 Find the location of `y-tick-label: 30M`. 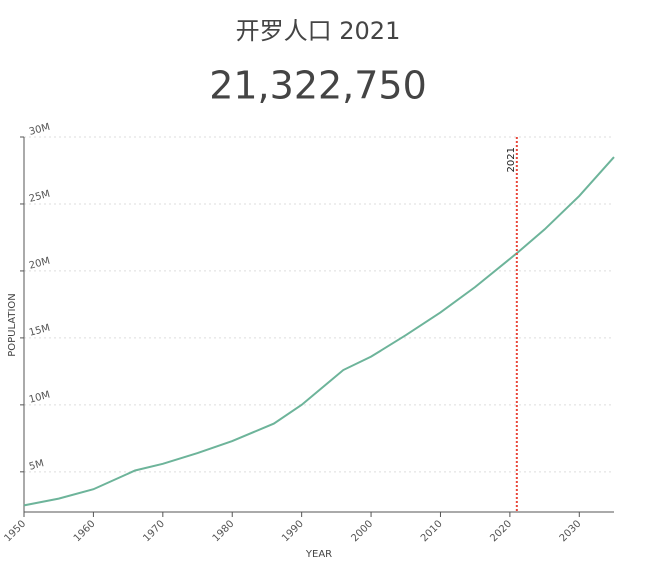

y-tick-label: 30M is located at coordinates (39, 130).